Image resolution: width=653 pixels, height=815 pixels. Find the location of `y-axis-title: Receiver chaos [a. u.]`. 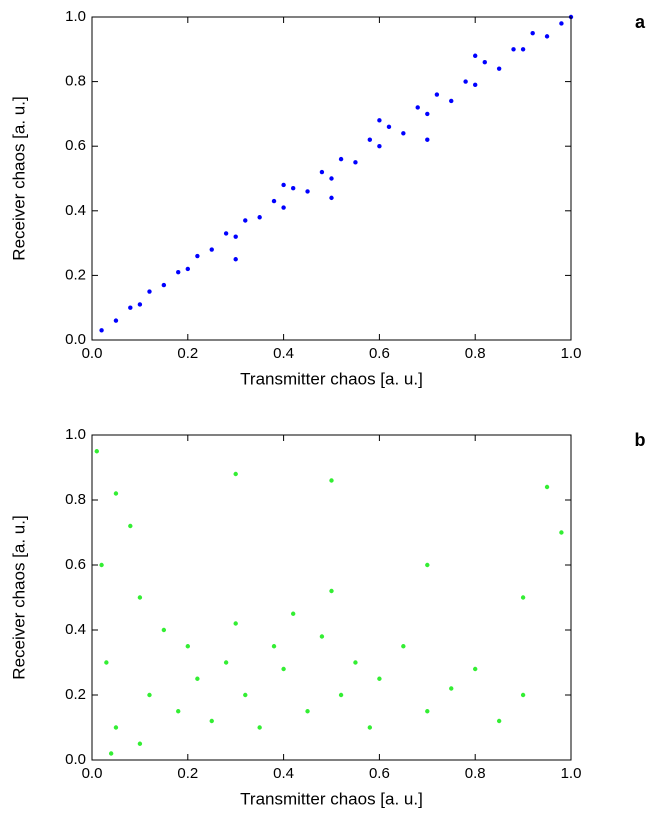

y-axis-title: Receiver chaos [a. u.] is located at coordinates (18, 178).